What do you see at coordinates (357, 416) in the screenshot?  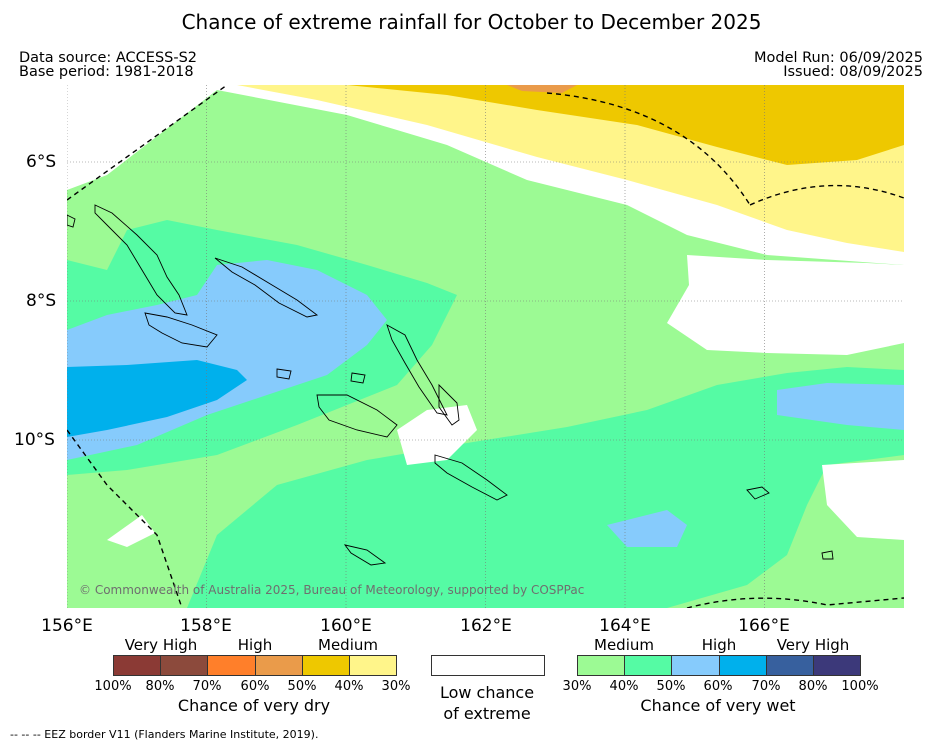 I see `island-guadalcanal` at bounding box center [357, 416].